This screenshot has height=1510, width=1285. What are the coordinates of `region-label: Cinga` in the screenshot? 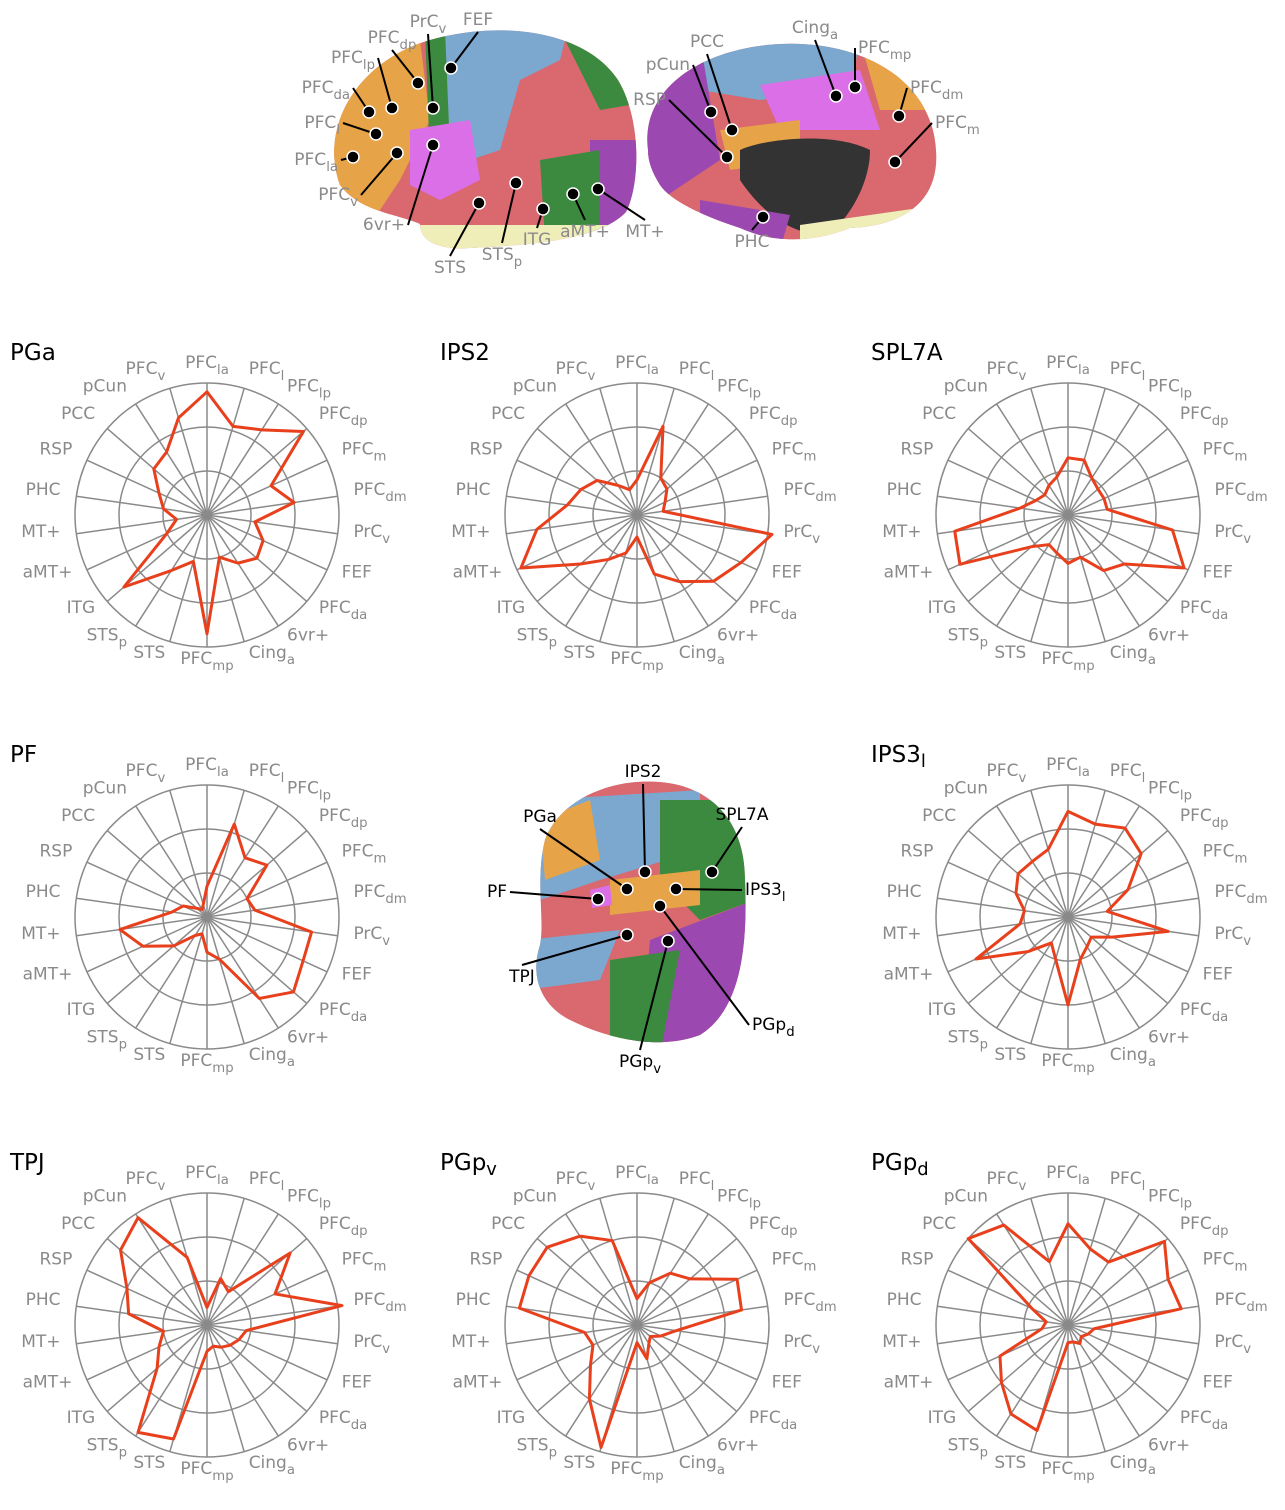 It's located at (815, 30).